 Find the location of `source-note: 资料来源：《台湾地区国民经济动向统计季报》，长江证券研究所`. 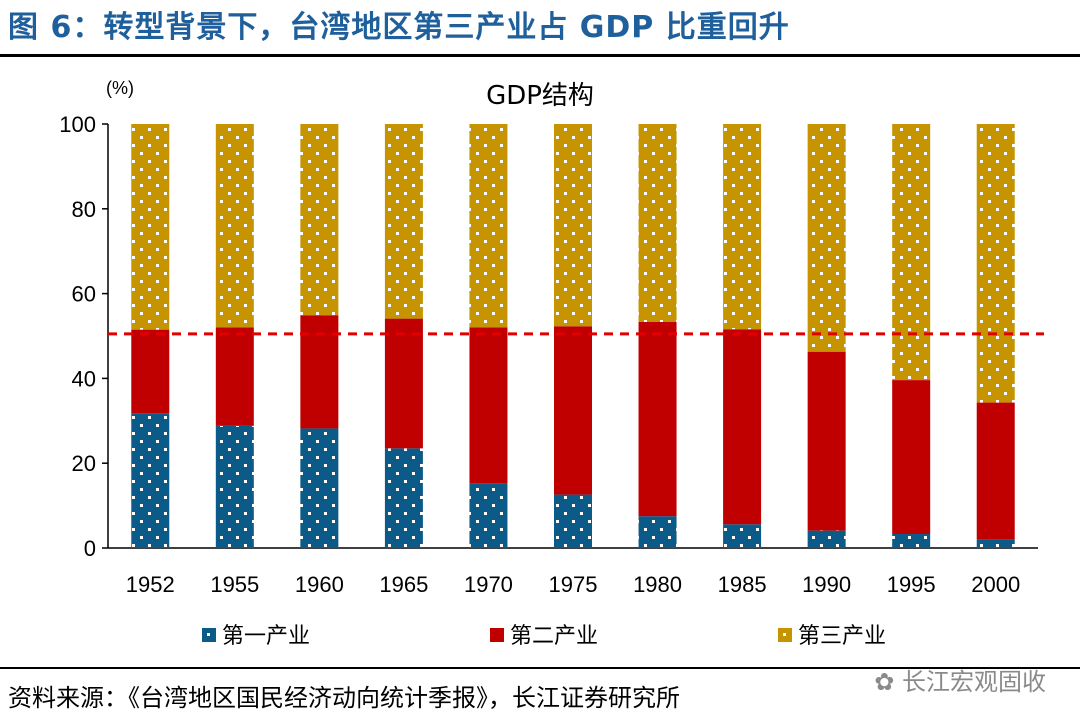

source-note: 资料来源：《台湾地区国民经济动向统计季报》，长江证券研究所 is located at coordinates (344, 698).